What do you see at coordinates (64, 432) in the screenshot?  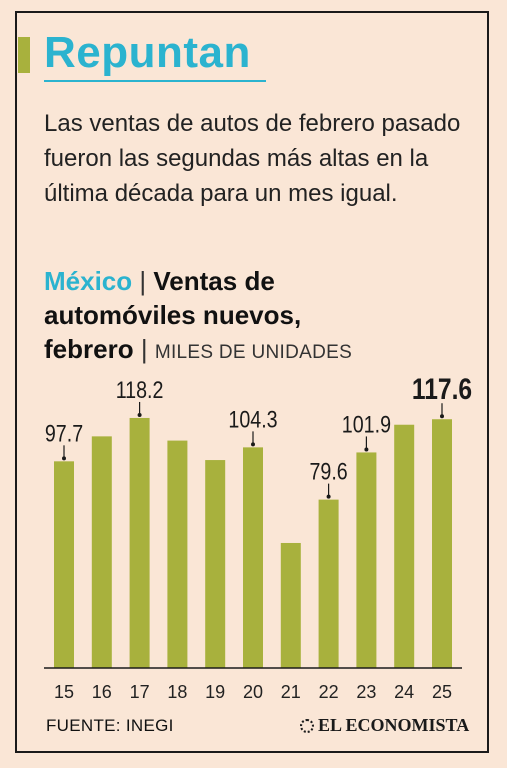 I see `data-label: 97.7` at bounding box center [64, 432].